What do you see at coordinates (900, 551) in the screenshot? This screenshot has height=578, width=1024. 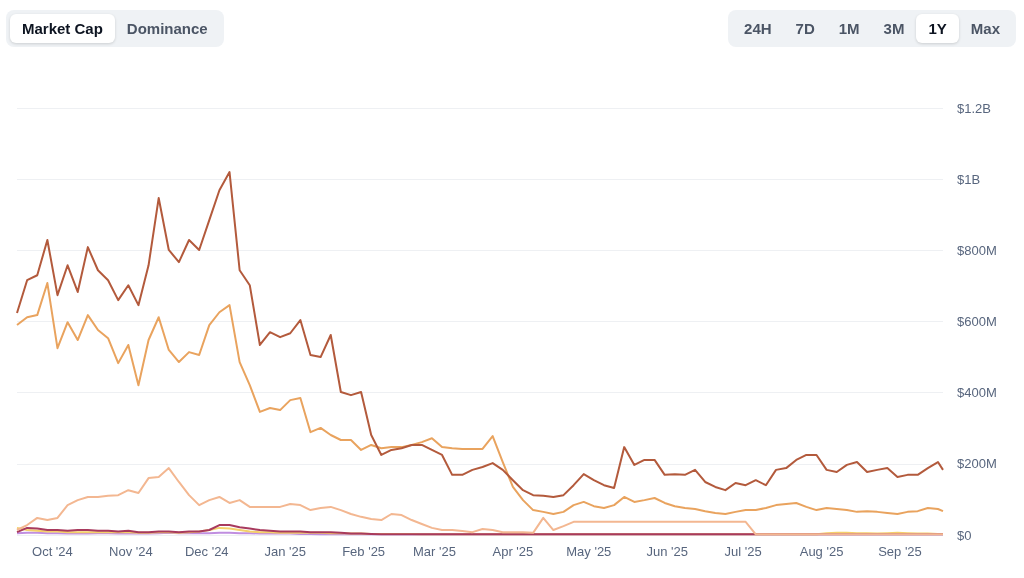 I see `x-tick-label: Sep '25` at bounding box center [900, 551].